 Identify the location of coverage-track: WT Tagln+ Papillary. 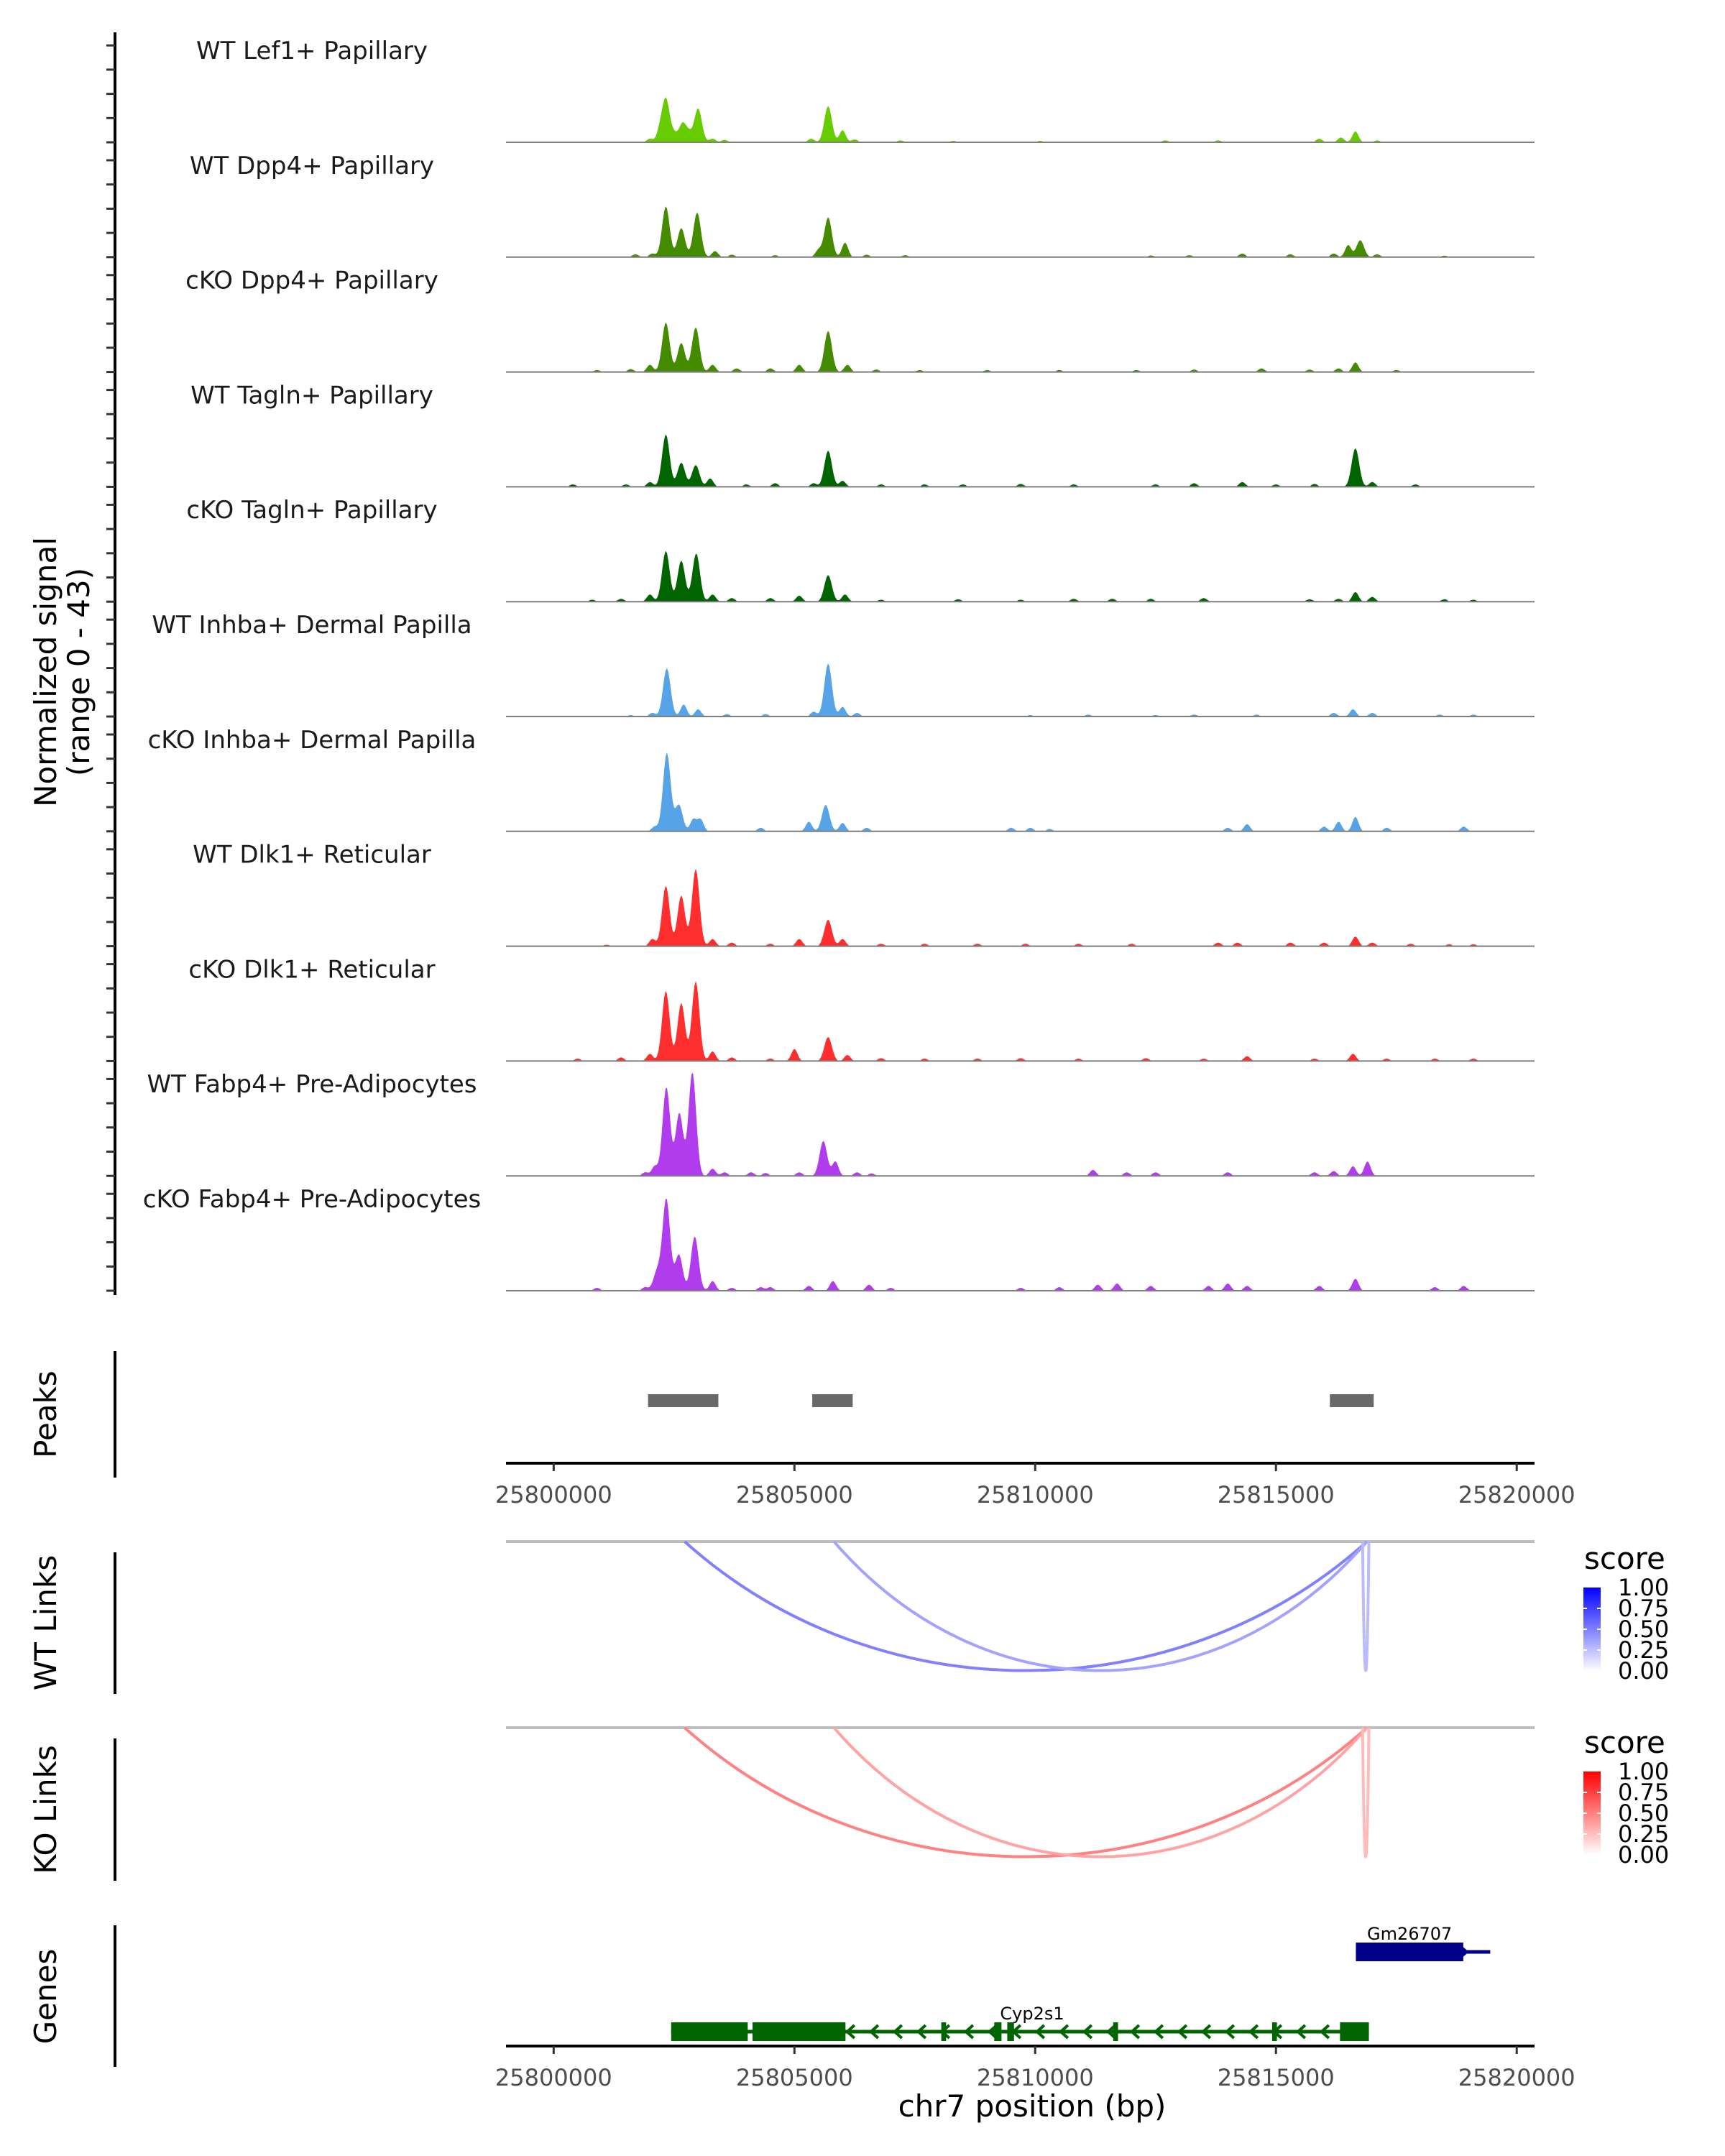
(862, 434).